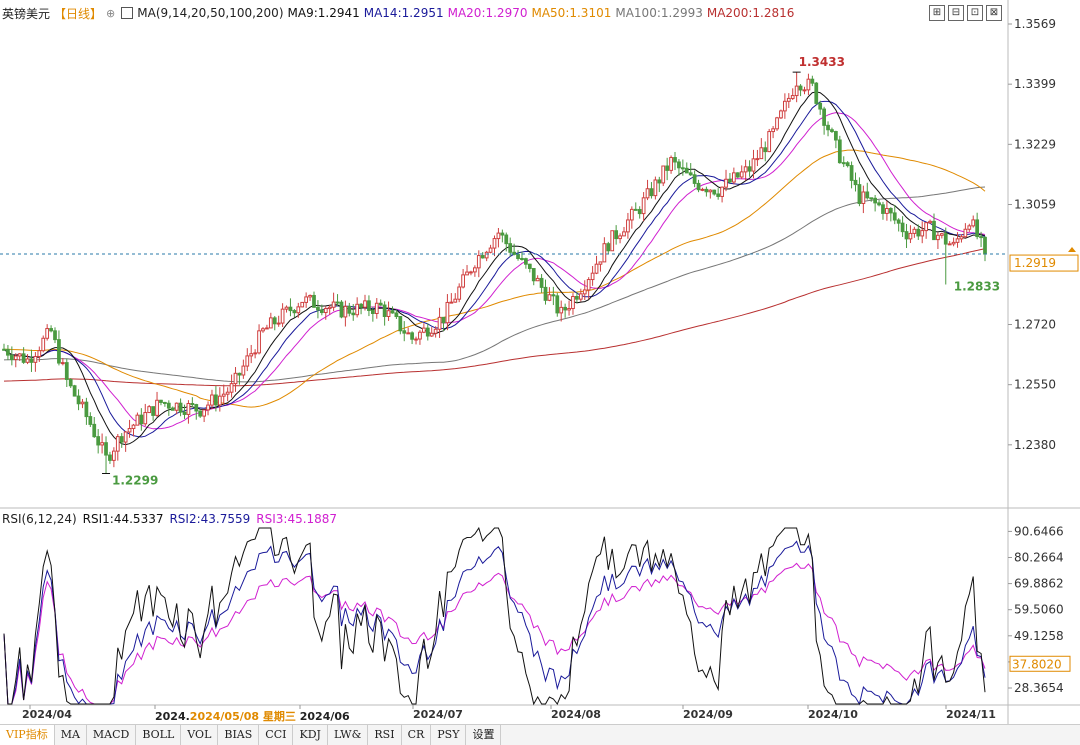 This screenshot has height=745, width=1080. What do you see at coordinates (708, 714) in the screenshot?
I see `x-label-sep: 2024/09` at bounding box center [708, 714].